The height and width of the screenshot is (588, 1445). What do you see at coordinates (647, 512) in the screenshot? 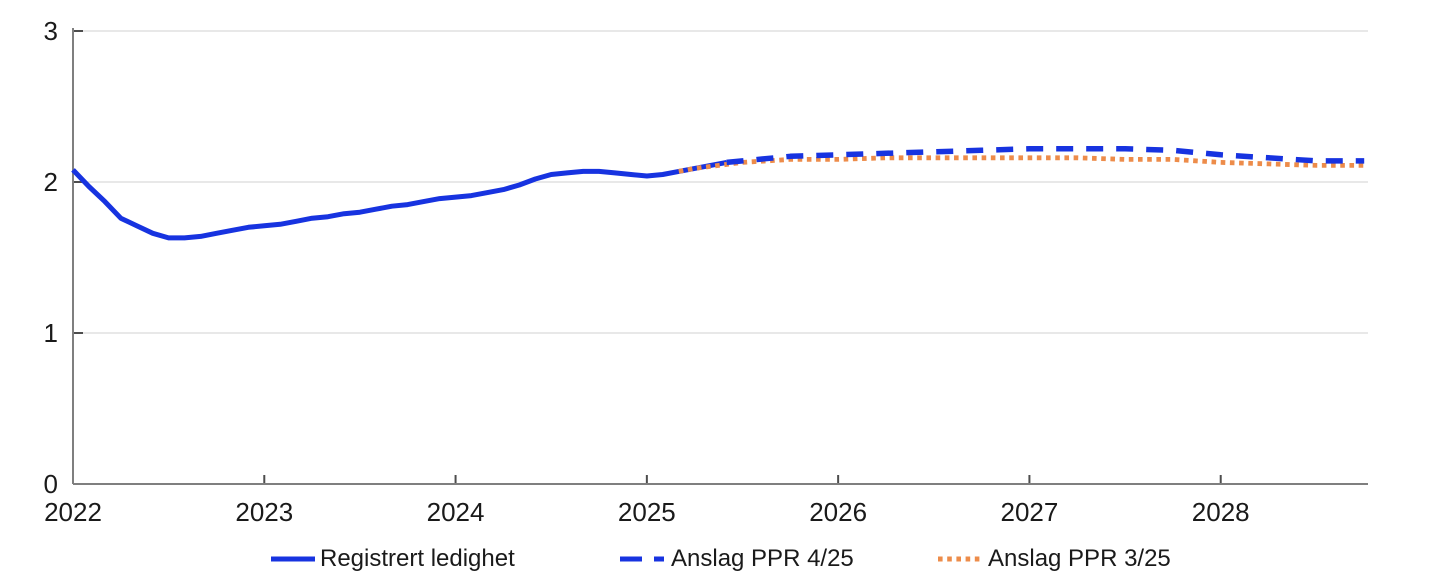
I see `x-tick-label: 2025` at bounding box center [647, 512].